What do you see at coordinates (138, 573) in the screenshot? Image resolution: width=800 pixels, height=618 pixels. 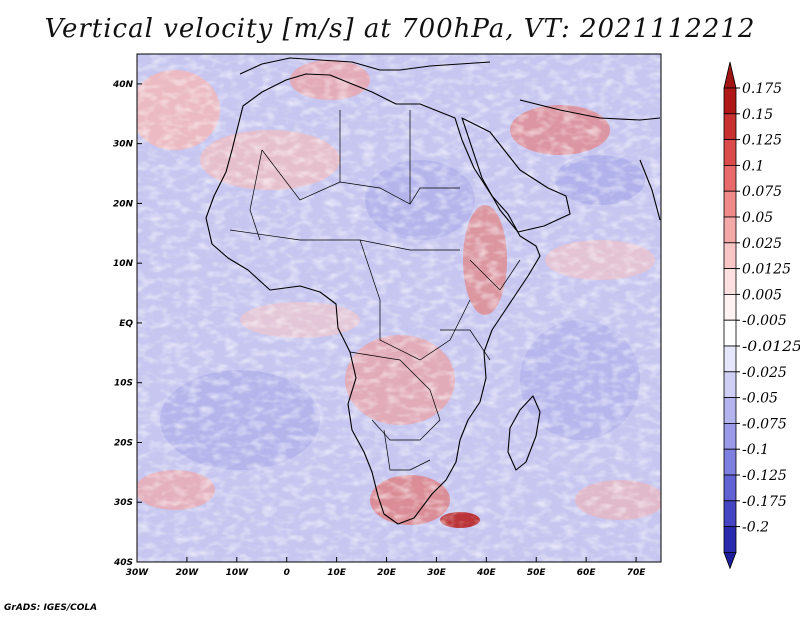 I see `lon-tick-label: 30W` at bounding box center [138, 573].